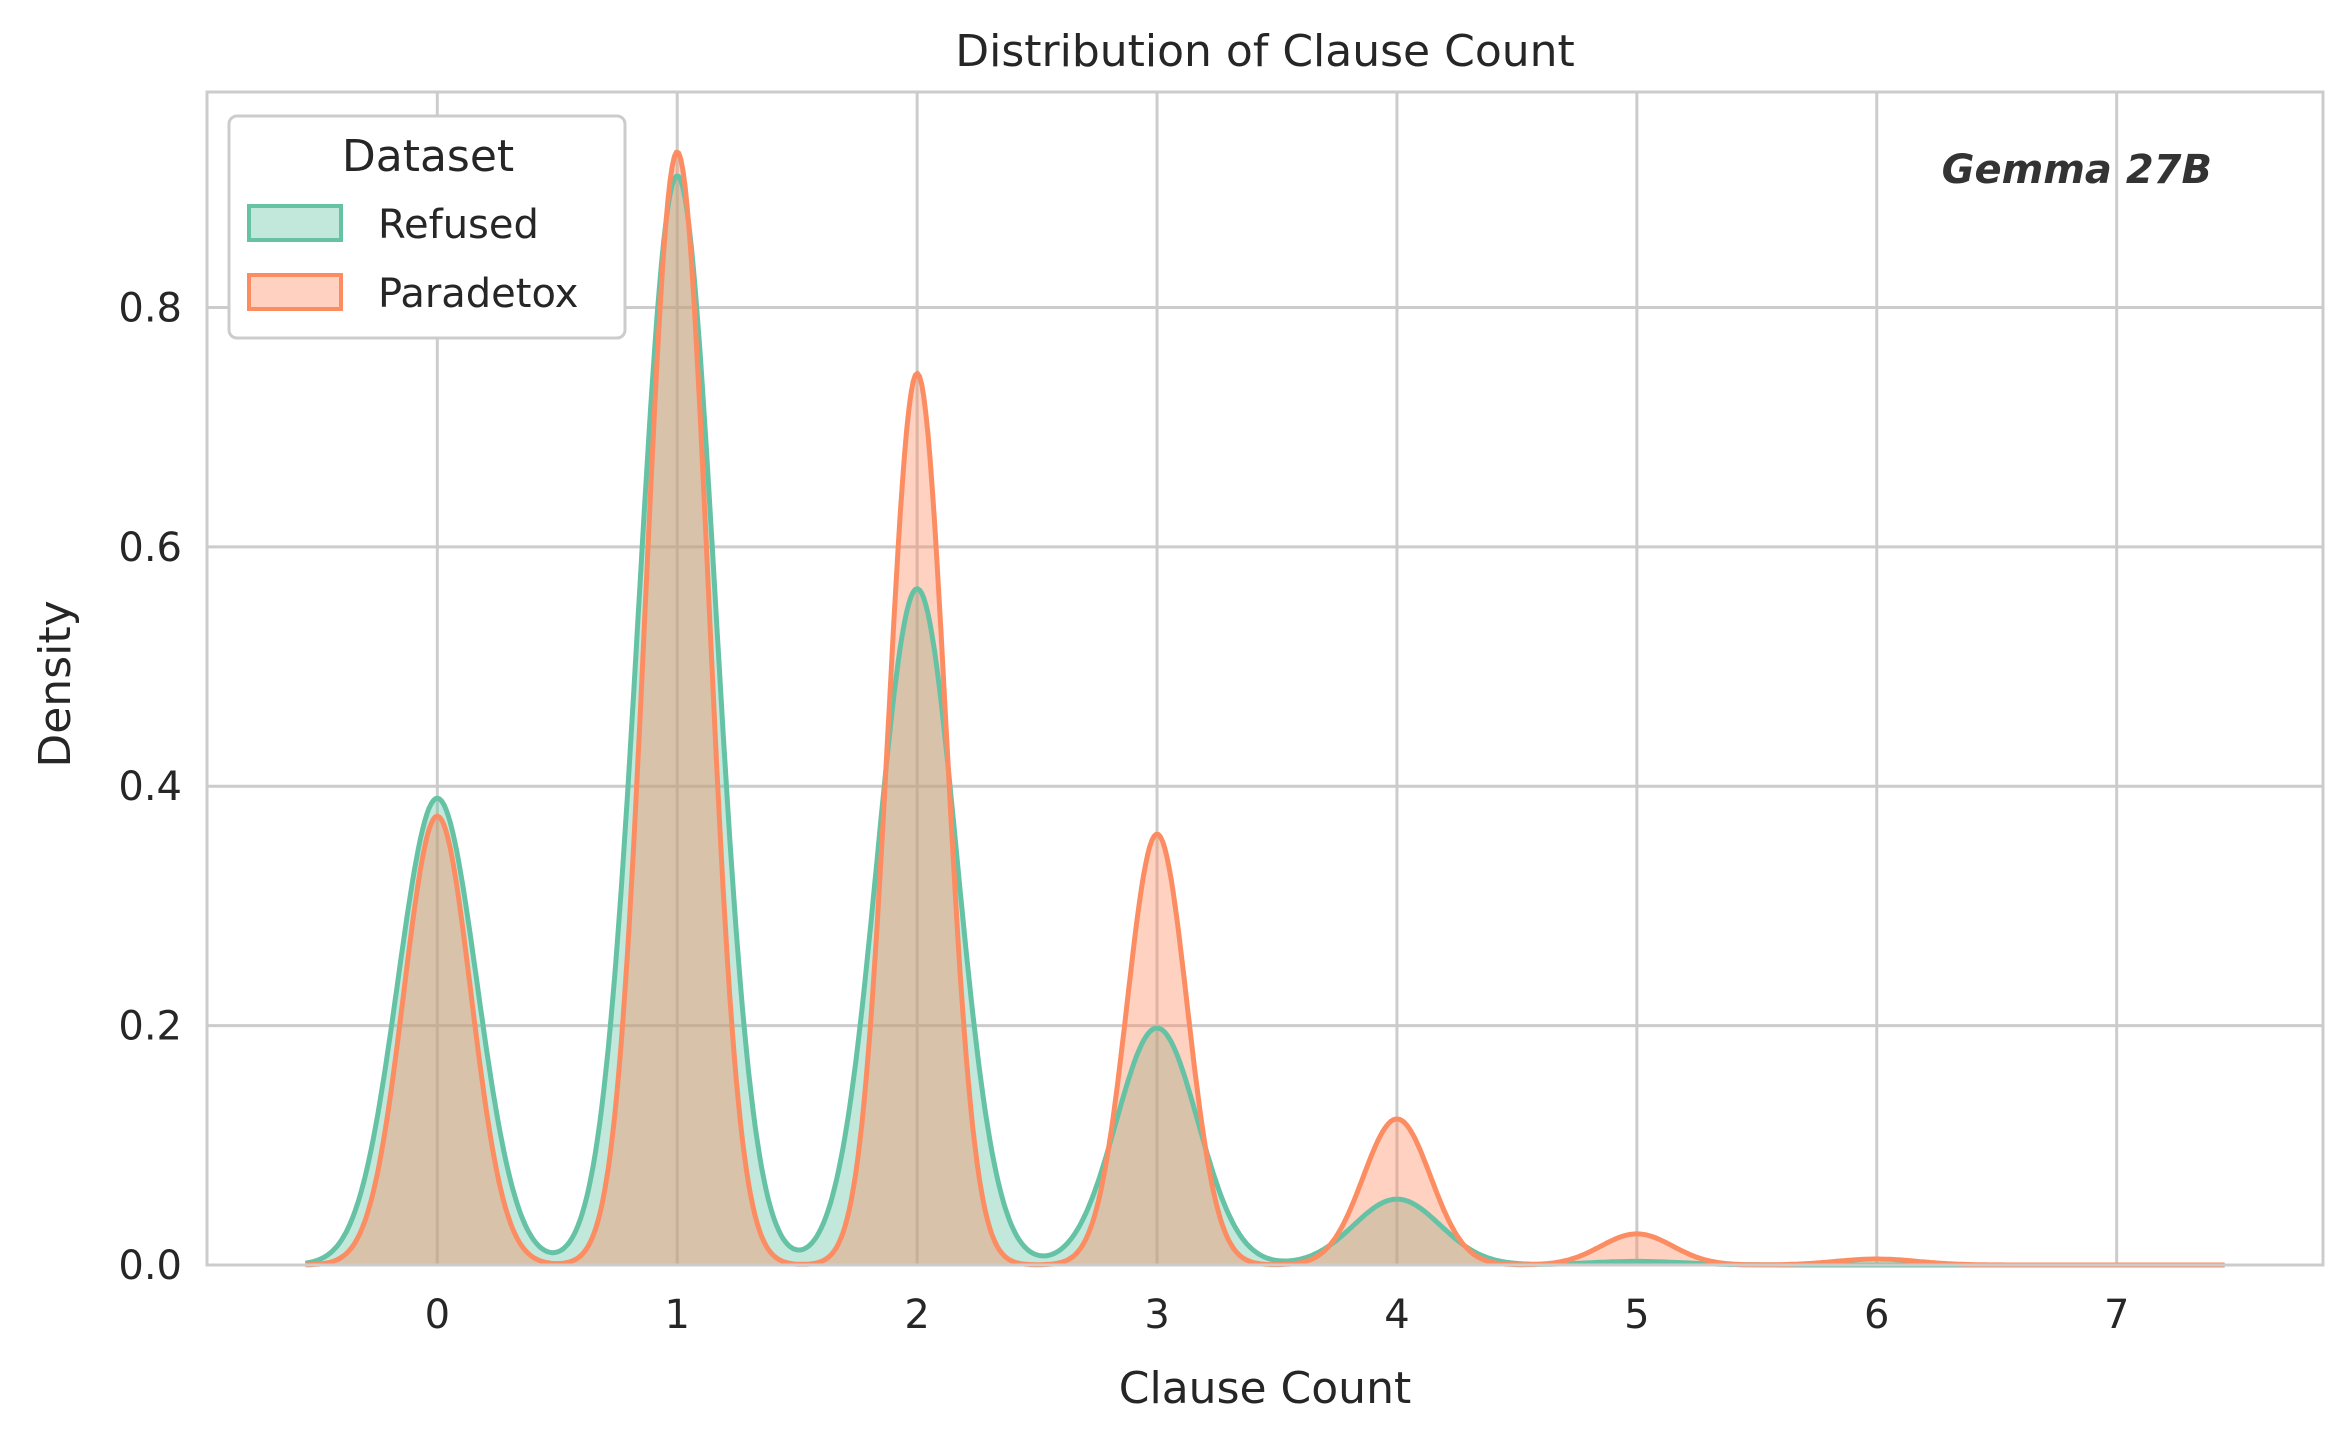 This screenshot has width=2346, height=1442. What do you see at coordinates (1876, 1315) in the screenshot?
I see `x-tick-label-6: 6` at bounding box center [1876, 1315].